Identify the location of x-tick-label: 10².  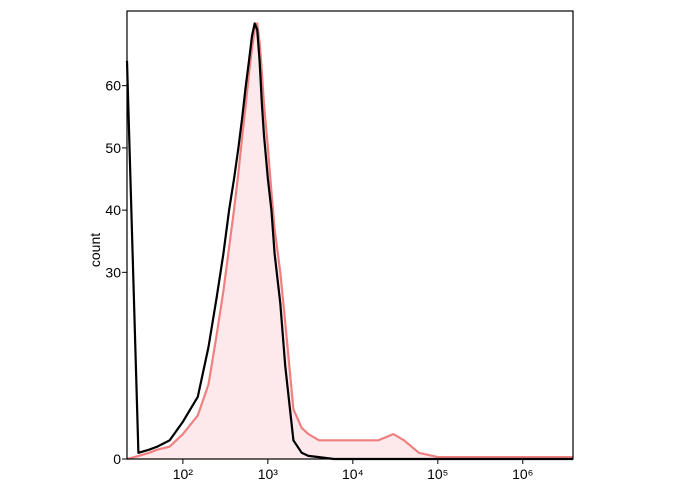
(183, 474).